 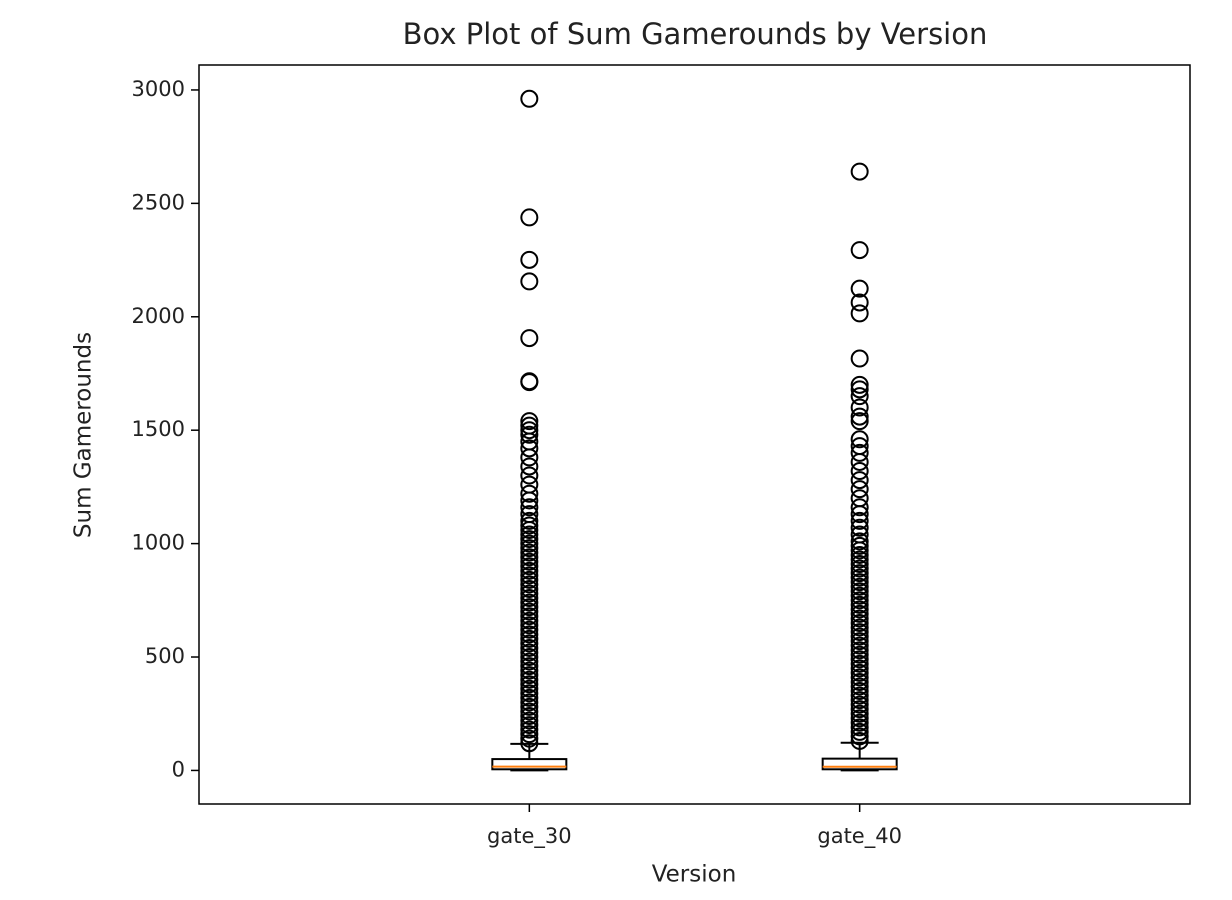 What do you see at coordinates (695, 34) in the screenshot?
I see `chart-title: Box Plot of Sum Gamerounds by Version` at bounding box center [695, 34].